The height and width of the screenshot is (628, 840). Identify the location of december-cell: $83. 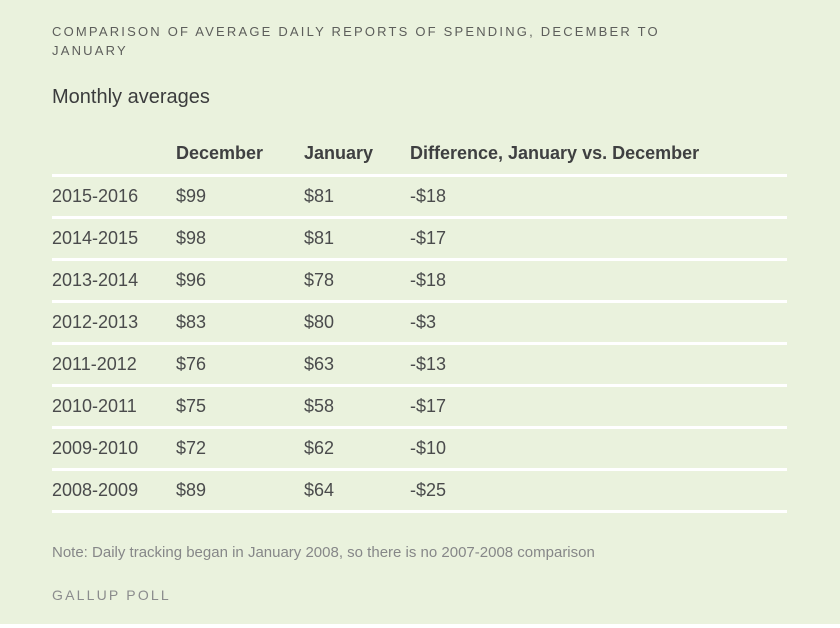
(191, 322).